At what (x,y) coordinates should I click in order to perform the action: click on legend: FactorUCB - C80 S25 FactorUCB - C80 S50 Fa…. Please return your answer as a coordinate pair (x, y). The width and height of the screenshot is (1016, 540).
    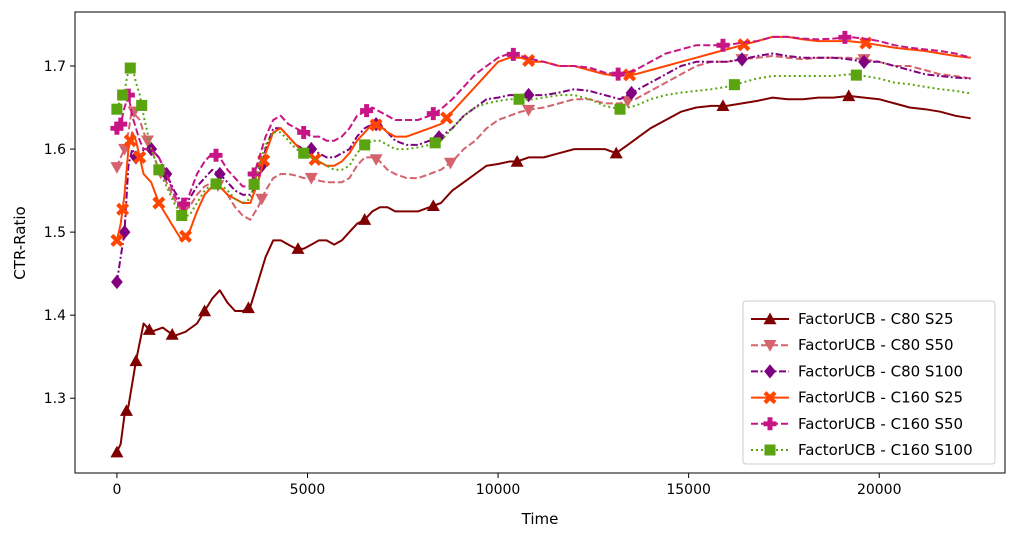
    Looking at the image, I should click on (869, 382).